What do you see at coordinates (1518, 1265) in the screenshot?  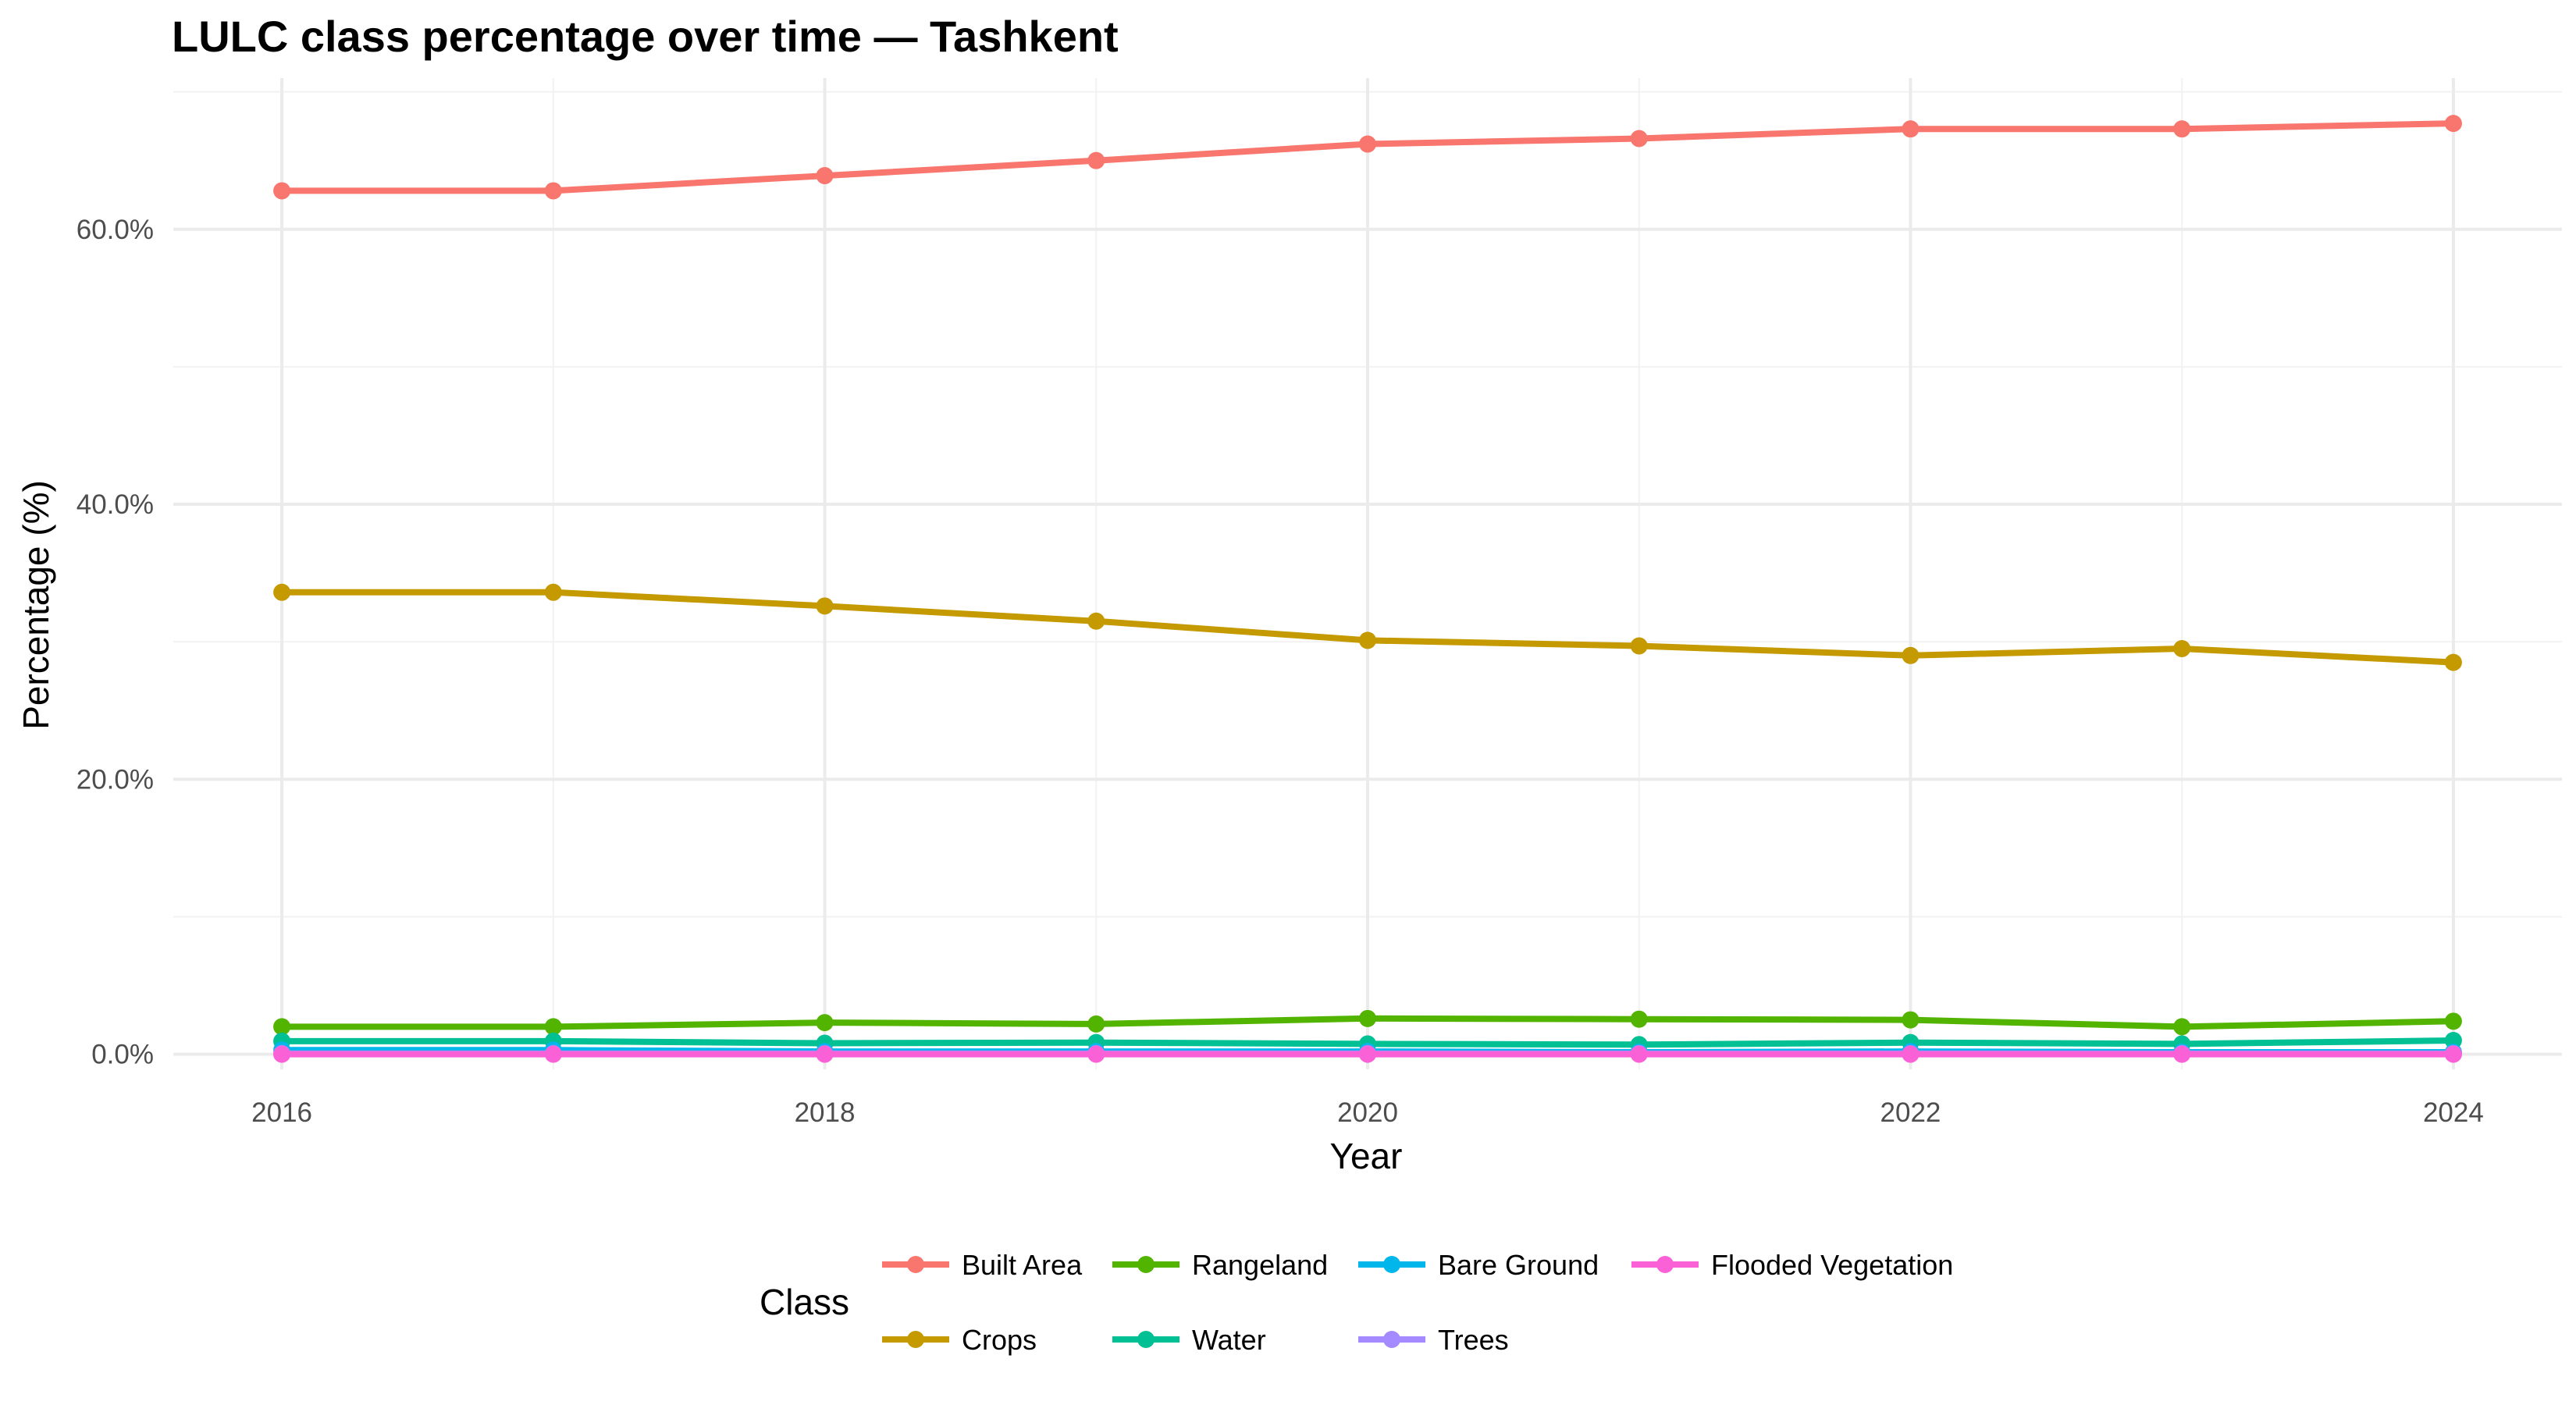 I see `legend-label: Bare Ground` at bounding box center [1518, 1265].